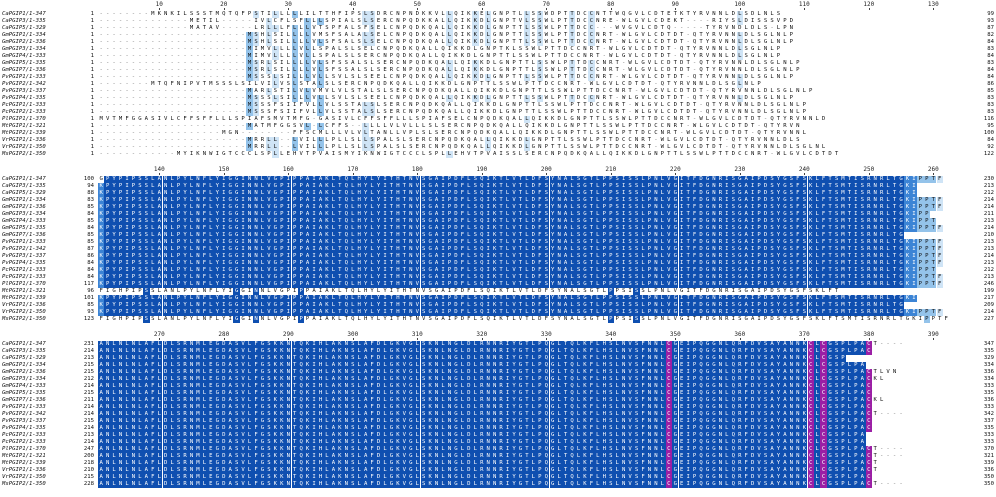  What do you see at coordinates (398, 105) in the screenshot?
I see `residue-cell: R` at bounding box center [398, 105].